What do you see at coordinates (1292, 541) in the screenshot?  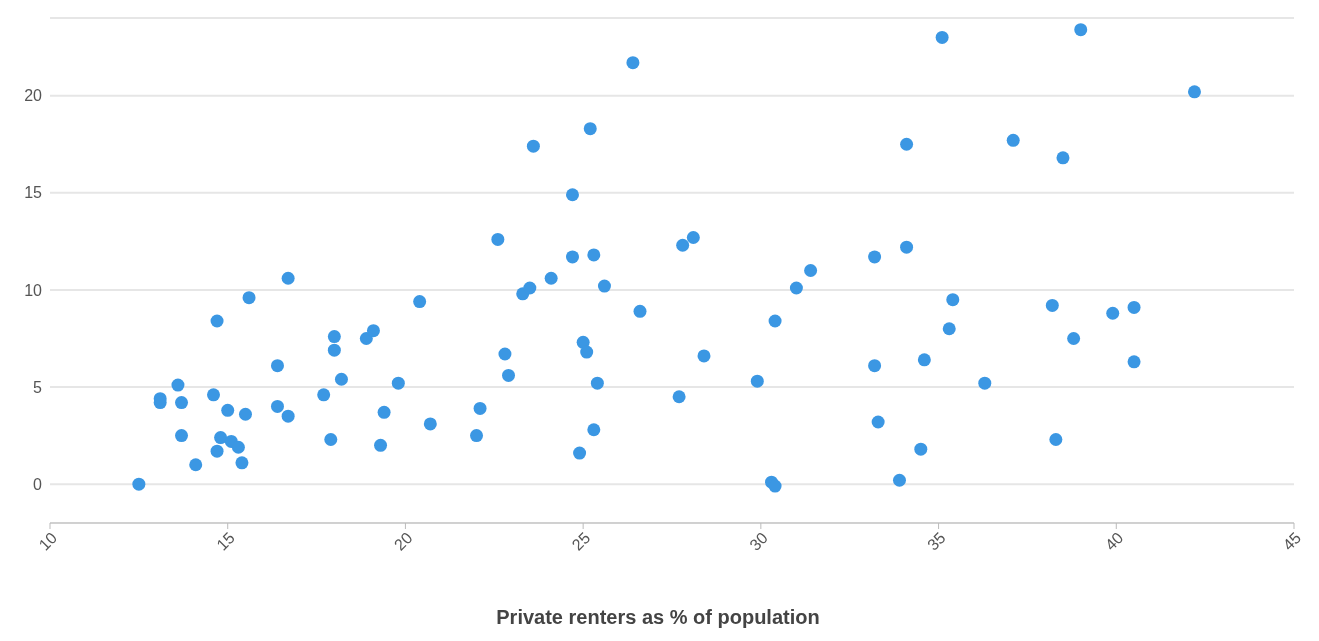 I see `x-tick-label: 45` at bounding box center [1292, 541].